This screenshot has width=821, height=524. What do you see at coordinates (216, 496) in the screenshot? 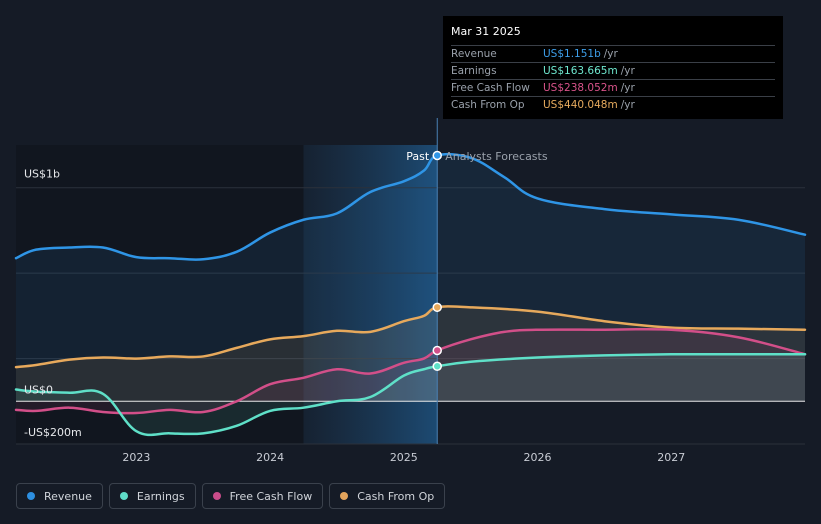
I see `free-cash-flow-dot-icon` at bounding box center [216, 496].